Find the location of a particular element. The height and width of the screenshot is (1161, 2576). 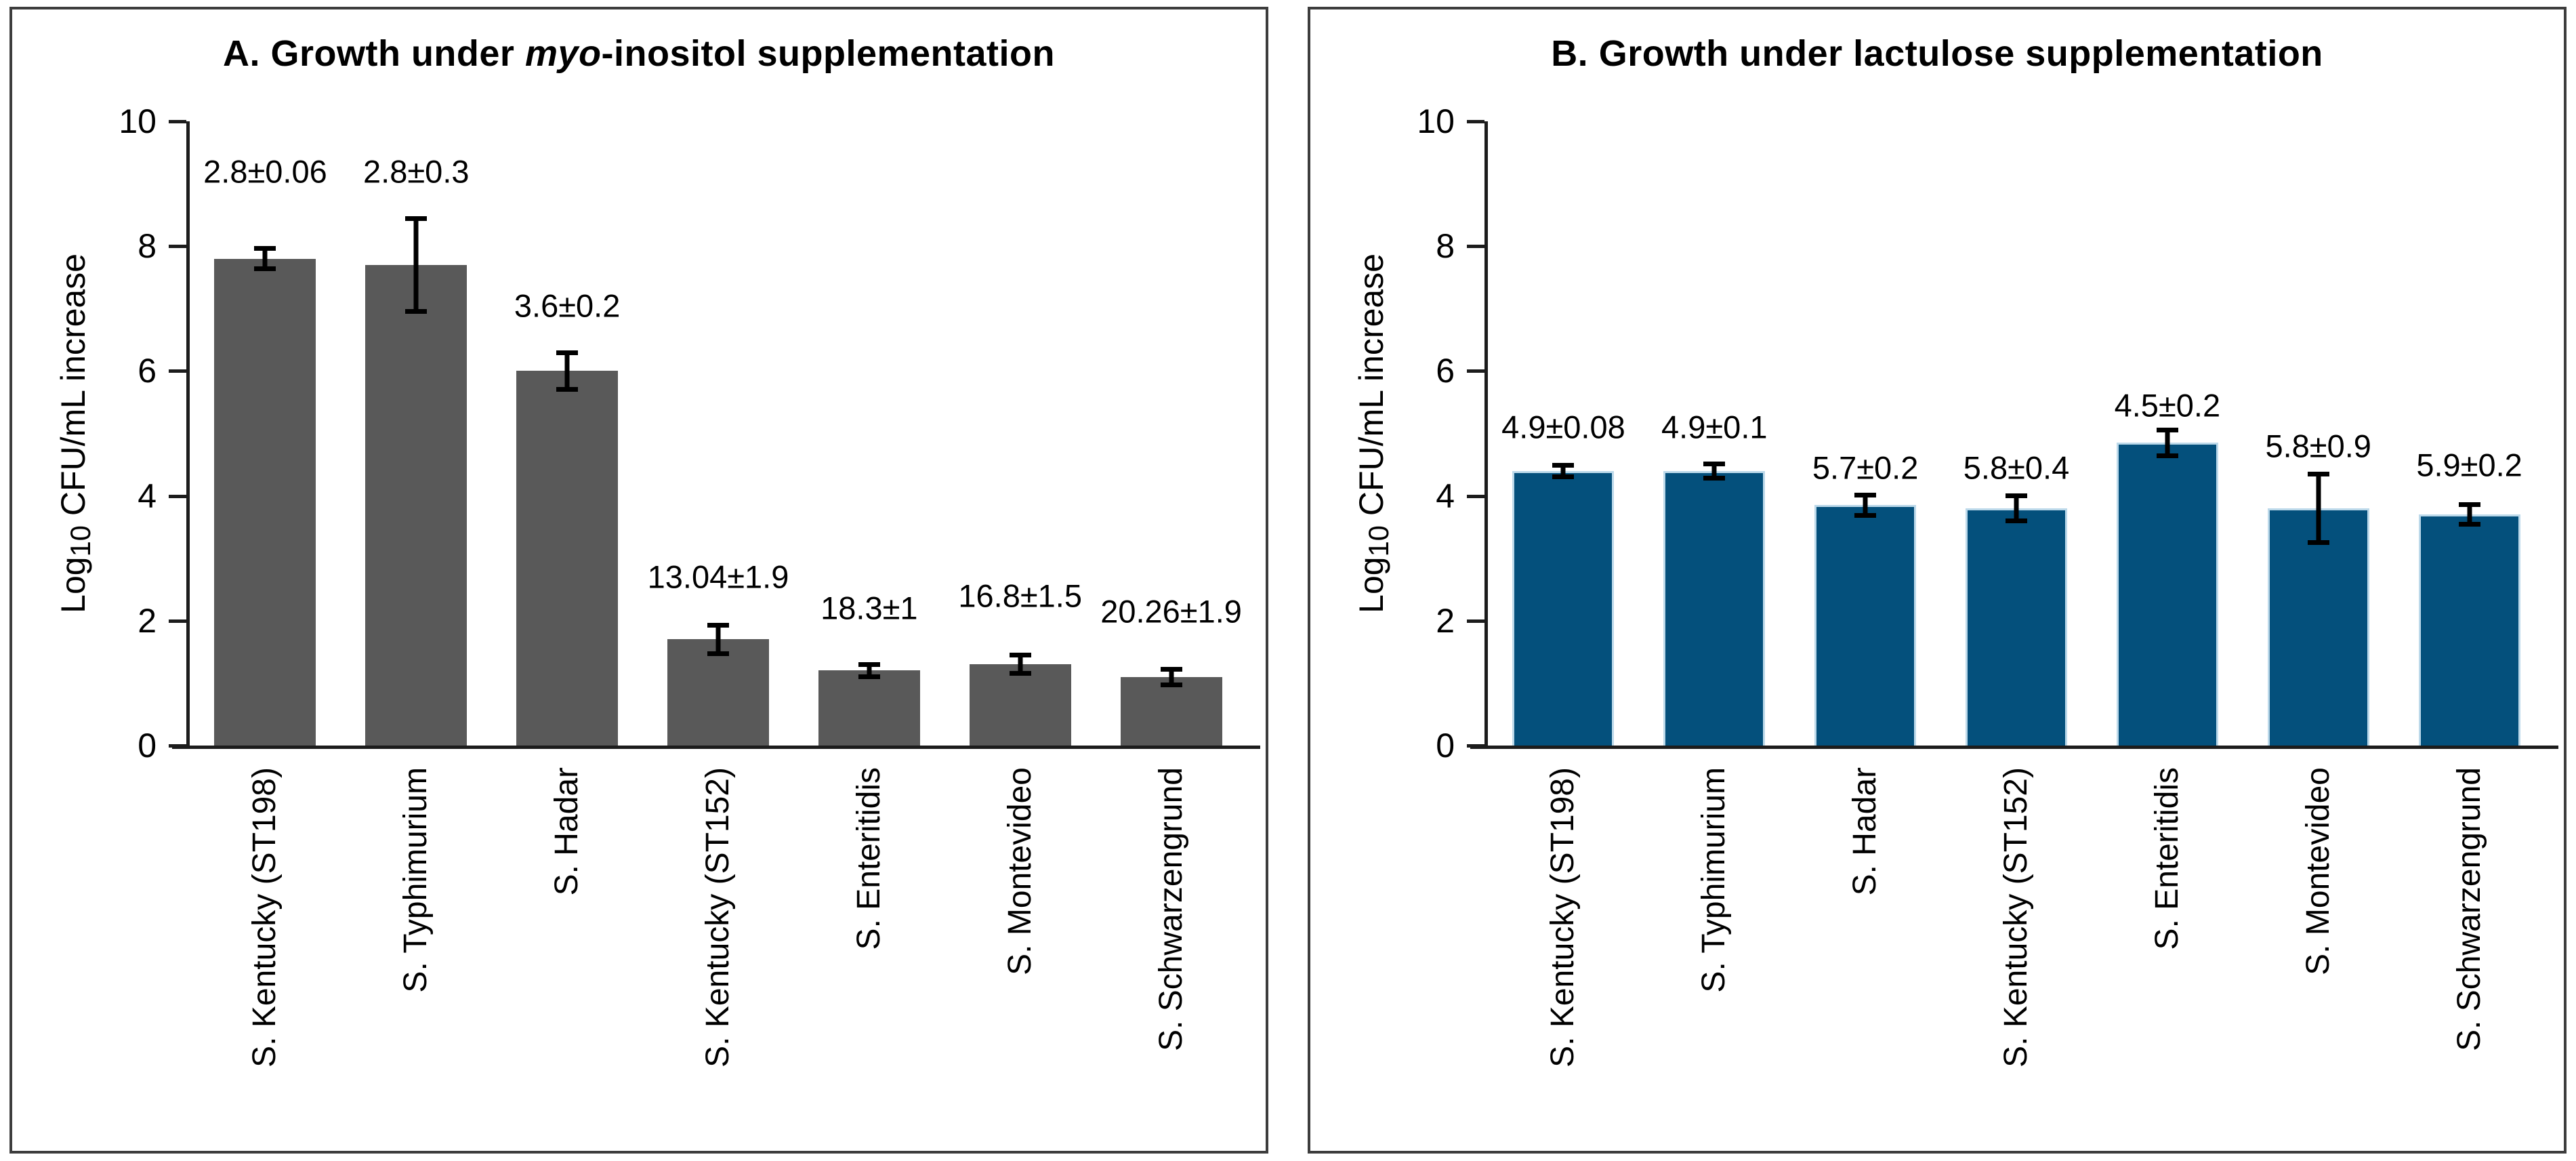

y-axis is located at coordinates (1486, 435).